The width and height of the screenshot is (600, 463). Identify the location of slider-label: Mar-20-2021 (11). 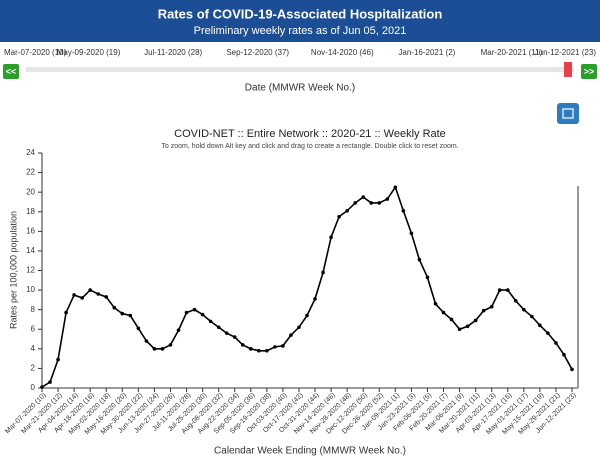
(512, 52).